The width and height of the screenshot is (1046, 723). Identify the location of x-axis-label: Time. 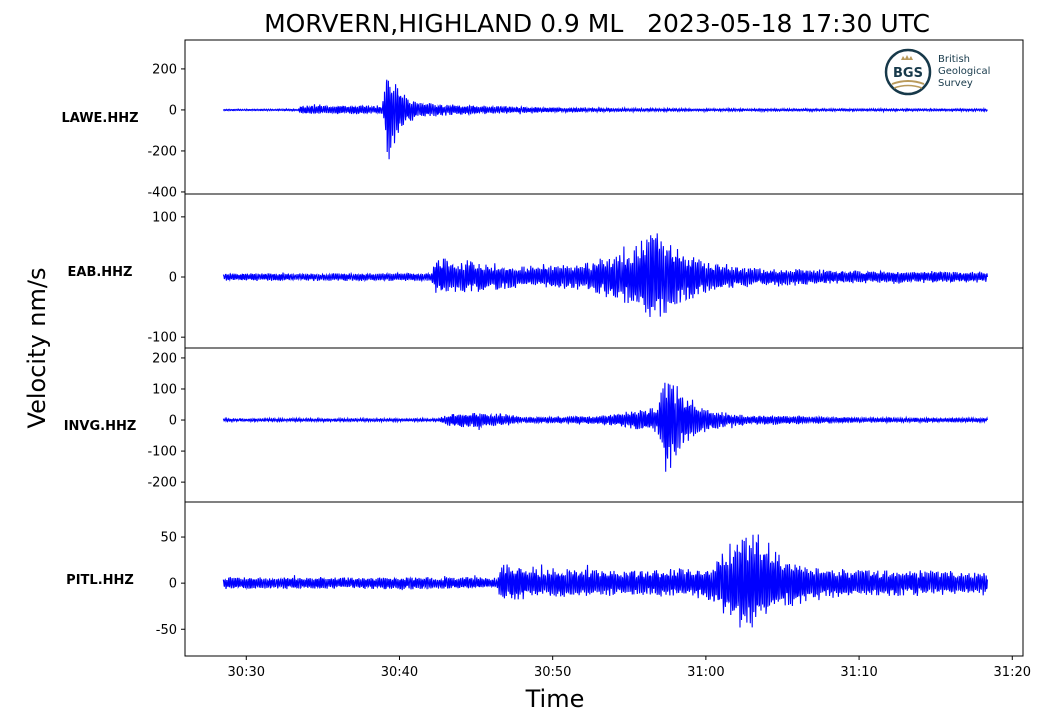
(555, 699).